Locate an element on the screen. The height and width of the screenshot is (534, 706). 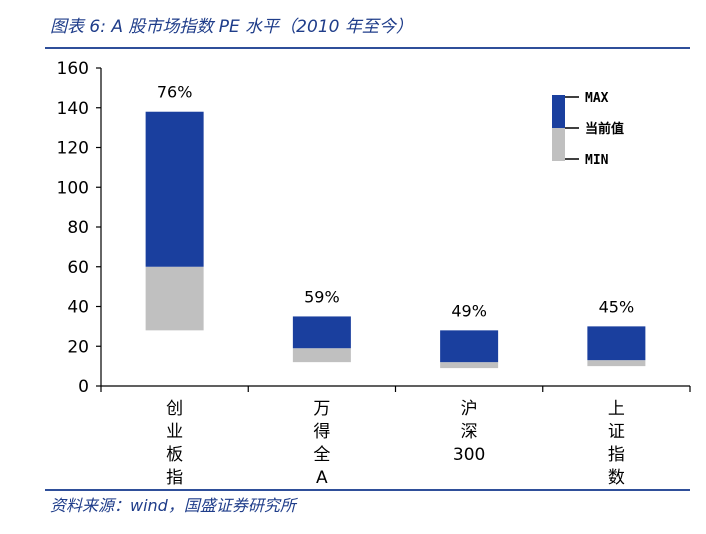
legend-label-min: MIN is located at coordinates (597, 160).